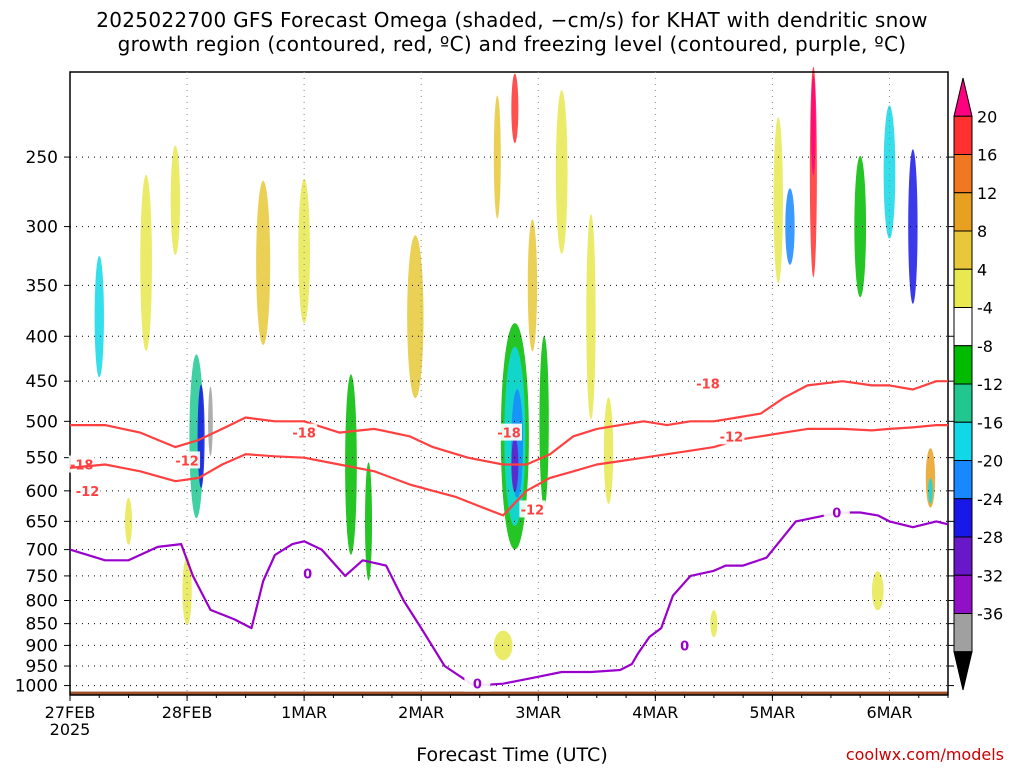 The image size is (1024, 768). I want to click on contour--12: -12 -12 -12 -12, so click(508, 471).